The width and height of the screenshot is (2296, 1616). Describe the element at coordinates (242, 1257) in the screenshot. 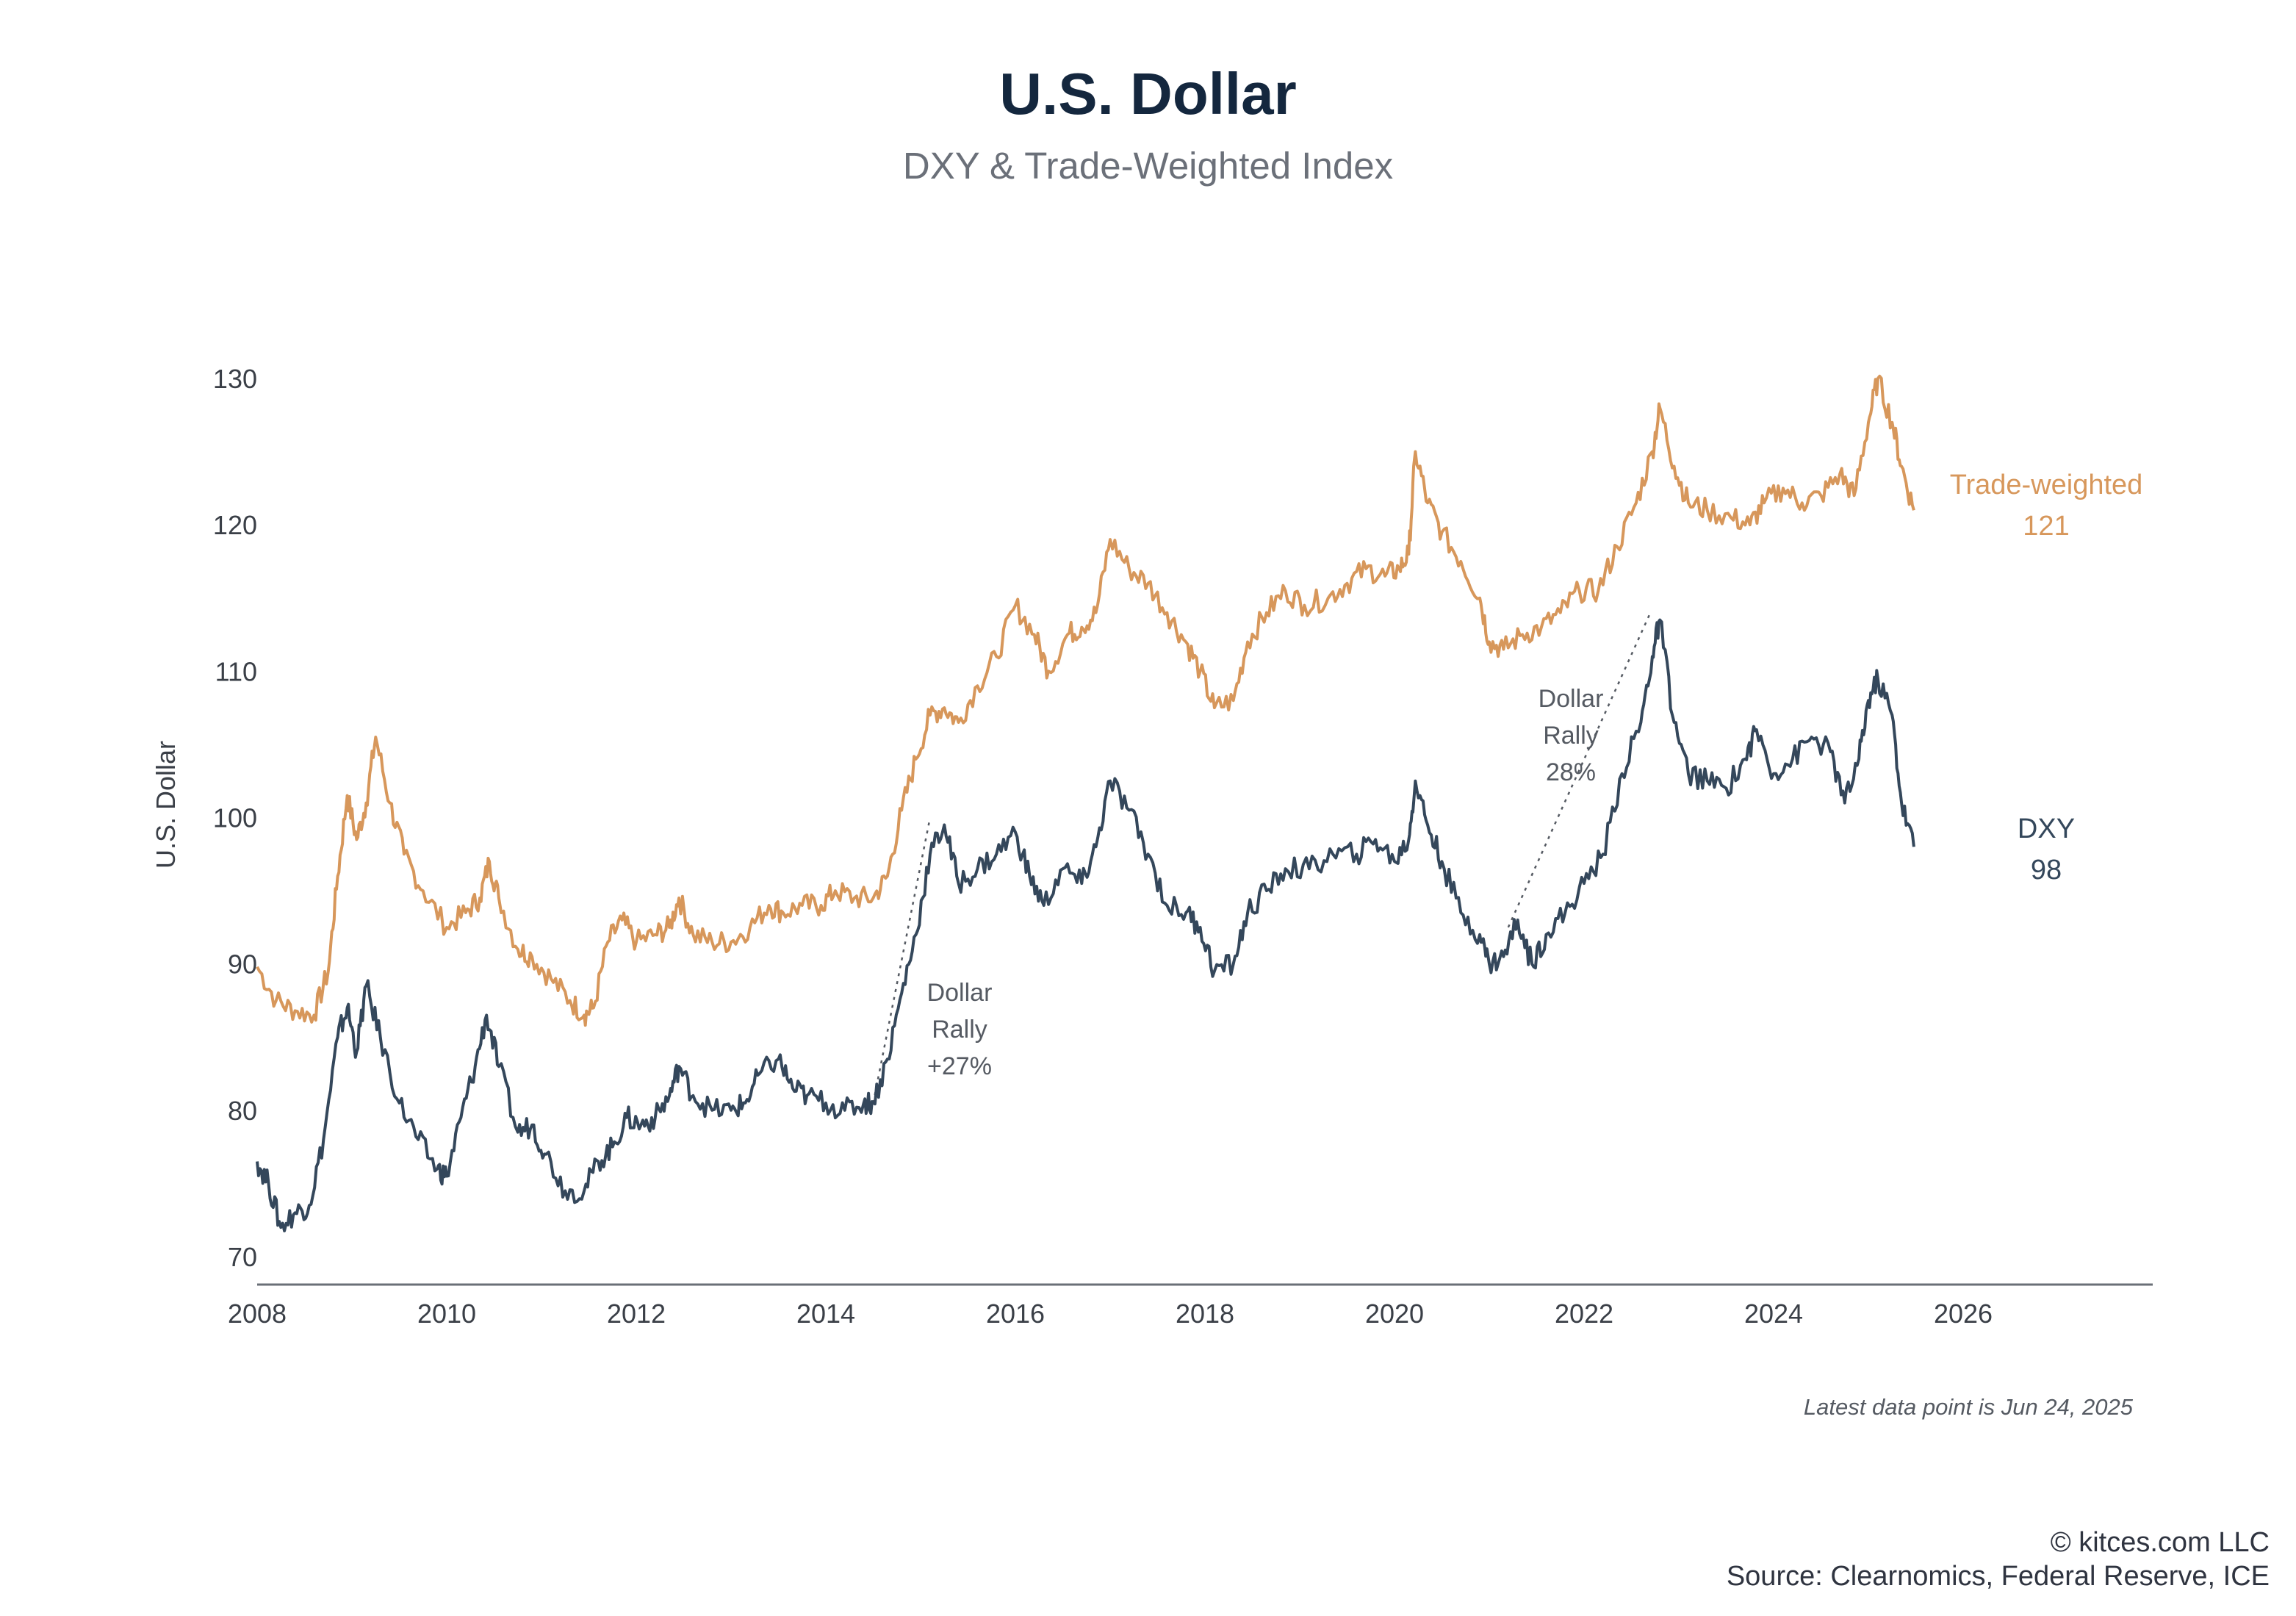

I see `y-tick-label: 70` at that location.